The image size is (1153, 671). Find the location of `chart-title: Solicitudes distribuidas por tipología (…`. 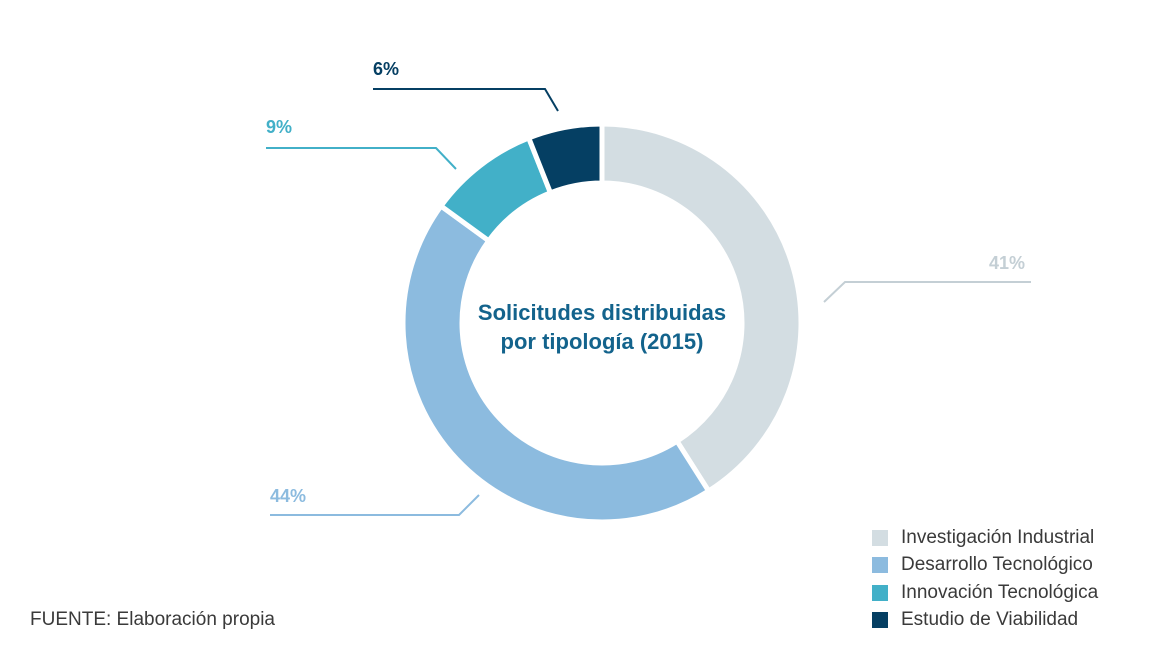

chart-title: Solicitudes distribuidas por tipología (… is located at coordinates (602, 327).